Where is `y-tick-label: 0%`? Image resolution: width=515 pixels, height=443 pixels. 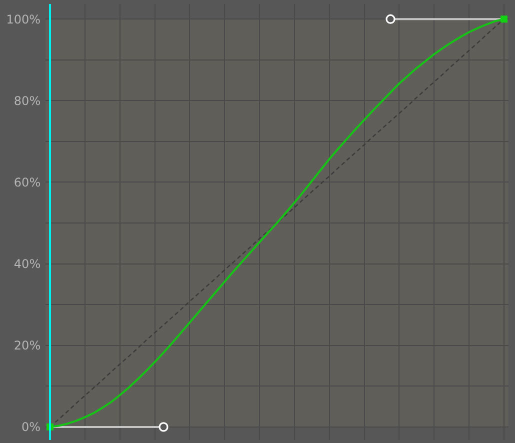
y-tick-label: 0% is located at coordinates (31, 427).